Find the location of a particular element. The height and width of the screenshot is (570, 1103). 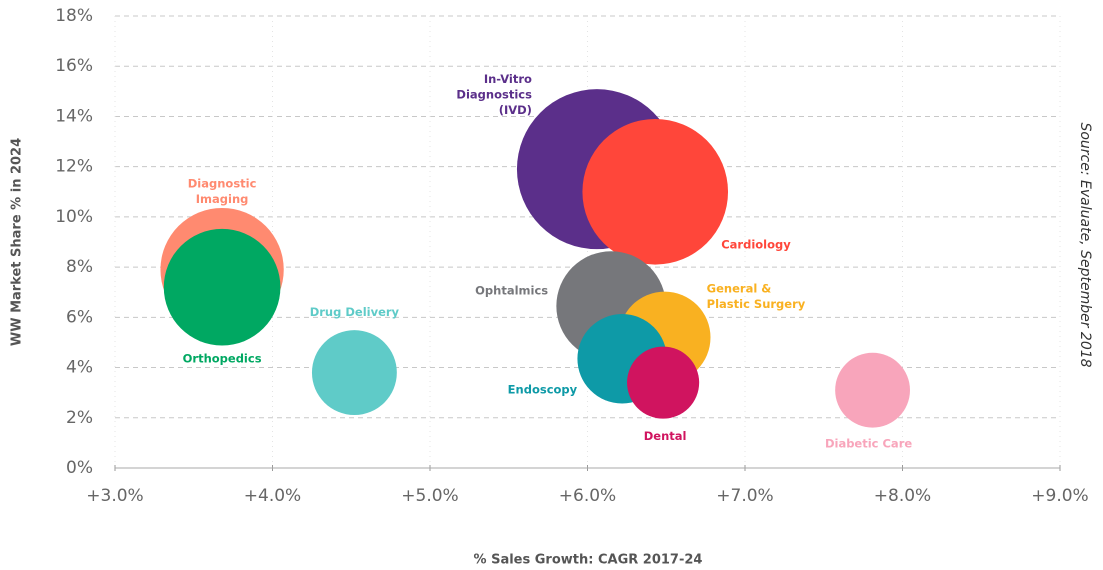

y-tick-label: 0% is located at coordinates (79, 468).